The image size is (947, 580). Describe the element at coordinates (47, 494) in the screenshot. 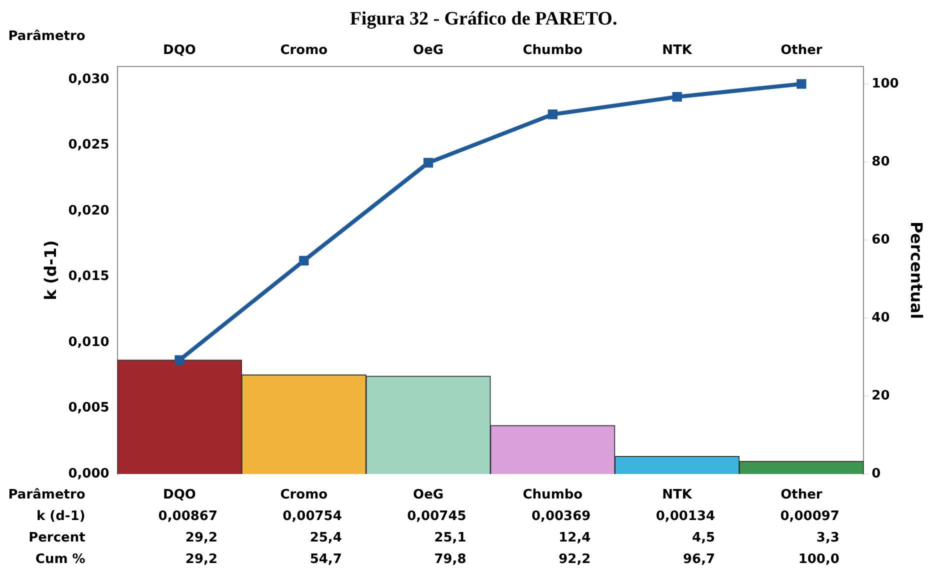

I see `x-axis-title: Parâmetro` at that location.